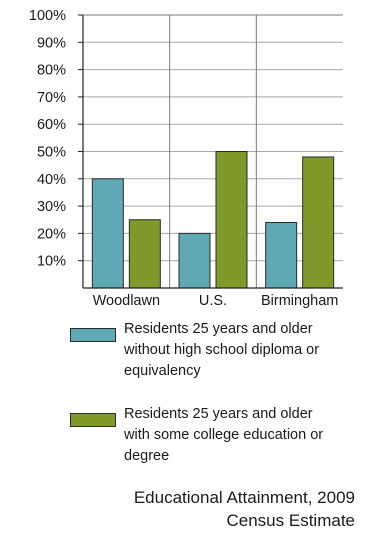 The height and width of the screenshot is (535, 369). Describe the element at coordinates (291, 520) in the screenshot. I see `chart-subtitle: Census Estimate` at that location.